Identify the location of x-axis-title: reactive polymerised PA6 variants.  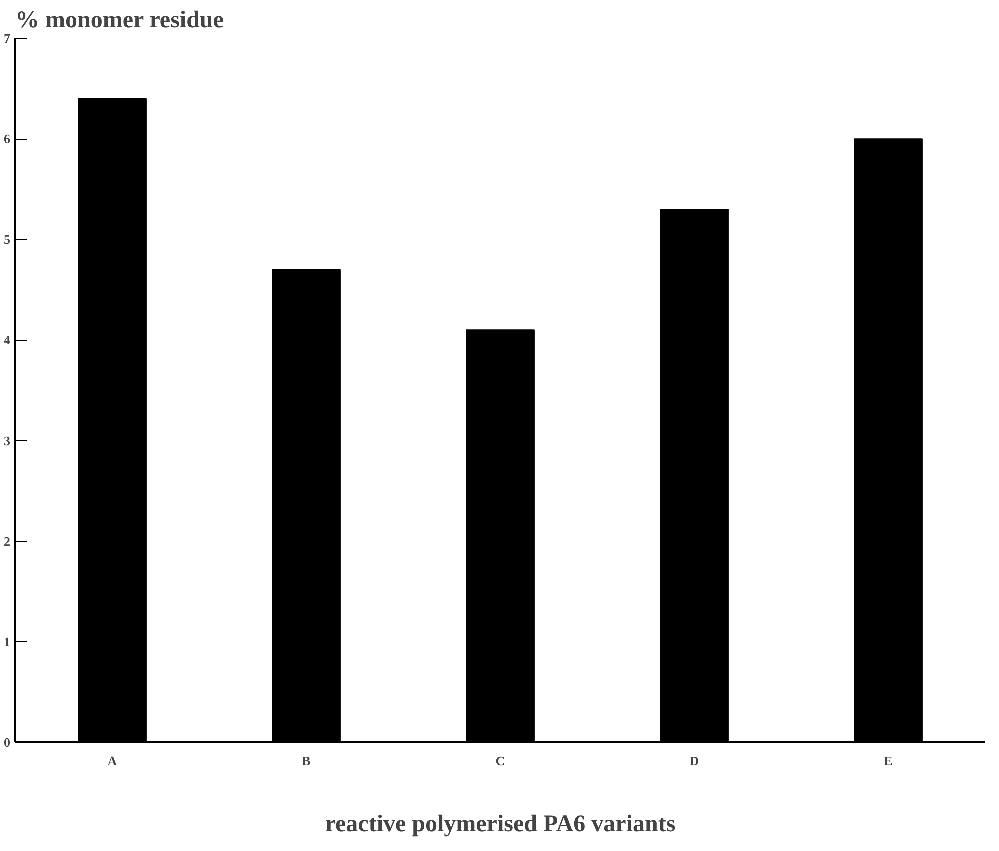
(500, 825).